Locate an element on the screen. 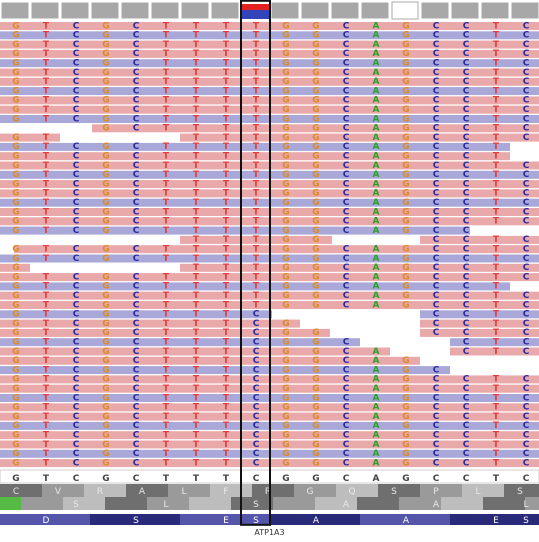 This screenshot has height=542, width=539. start-codon is located at coordinates (10, 503).